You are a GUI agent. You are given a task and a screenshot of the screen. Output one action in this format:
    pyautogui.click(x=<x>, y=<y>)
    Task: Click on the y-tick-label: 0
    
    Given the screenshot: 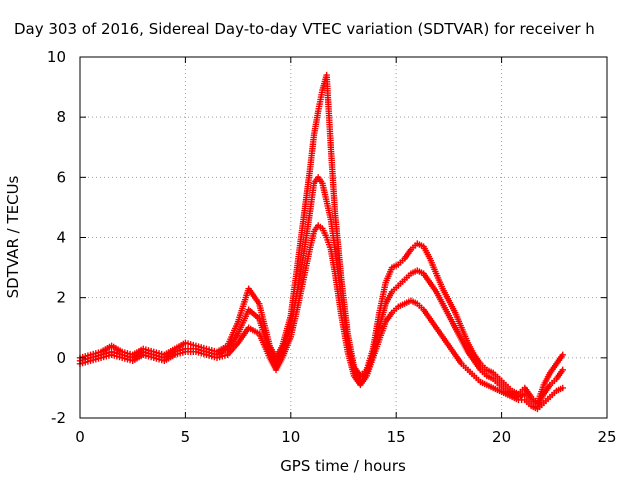 What is the action you would take?
    pyautogui.click(x=61, y=358)
    